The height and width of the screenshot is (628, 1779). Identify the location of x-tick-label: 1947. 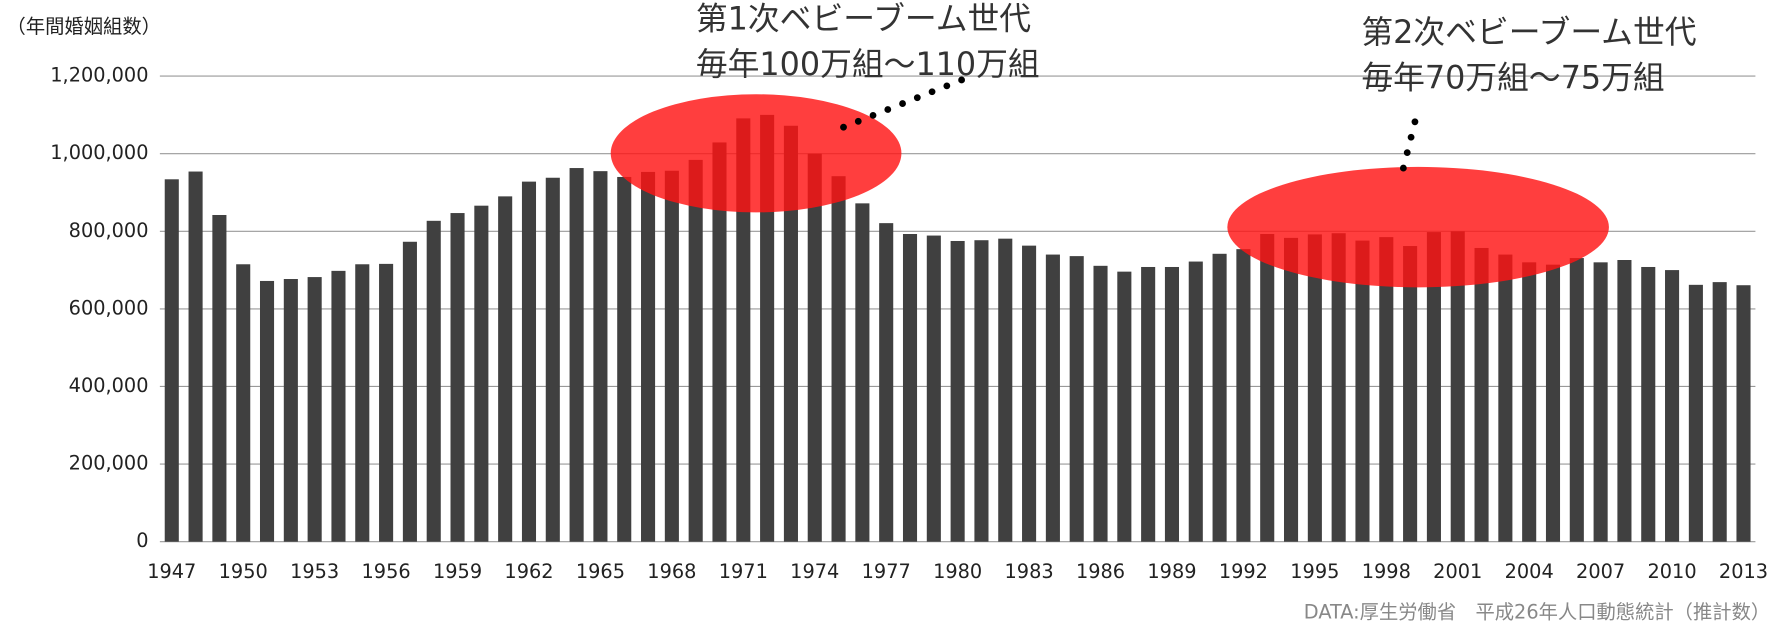
(171, 571).